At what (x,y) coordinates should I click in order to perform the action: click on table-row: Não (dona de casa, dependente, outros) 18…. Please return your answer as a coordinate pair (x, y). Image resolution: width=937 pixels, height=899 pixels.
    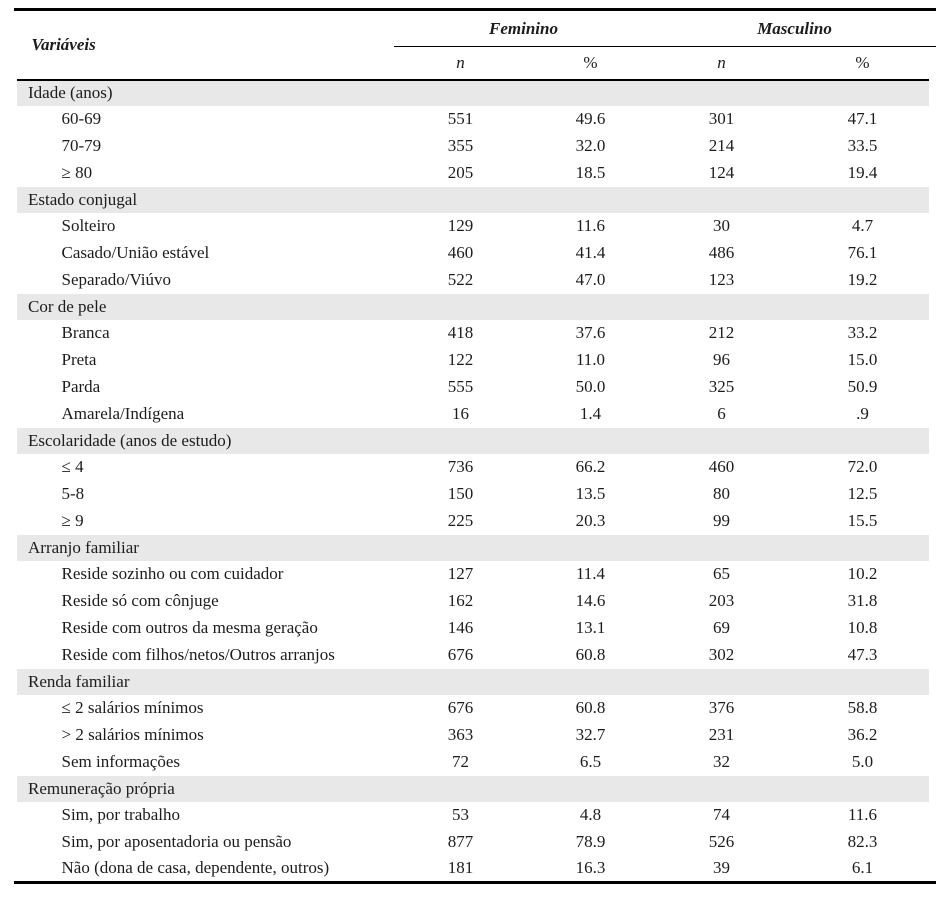
    Looking at the image, I should click on (475, 869).